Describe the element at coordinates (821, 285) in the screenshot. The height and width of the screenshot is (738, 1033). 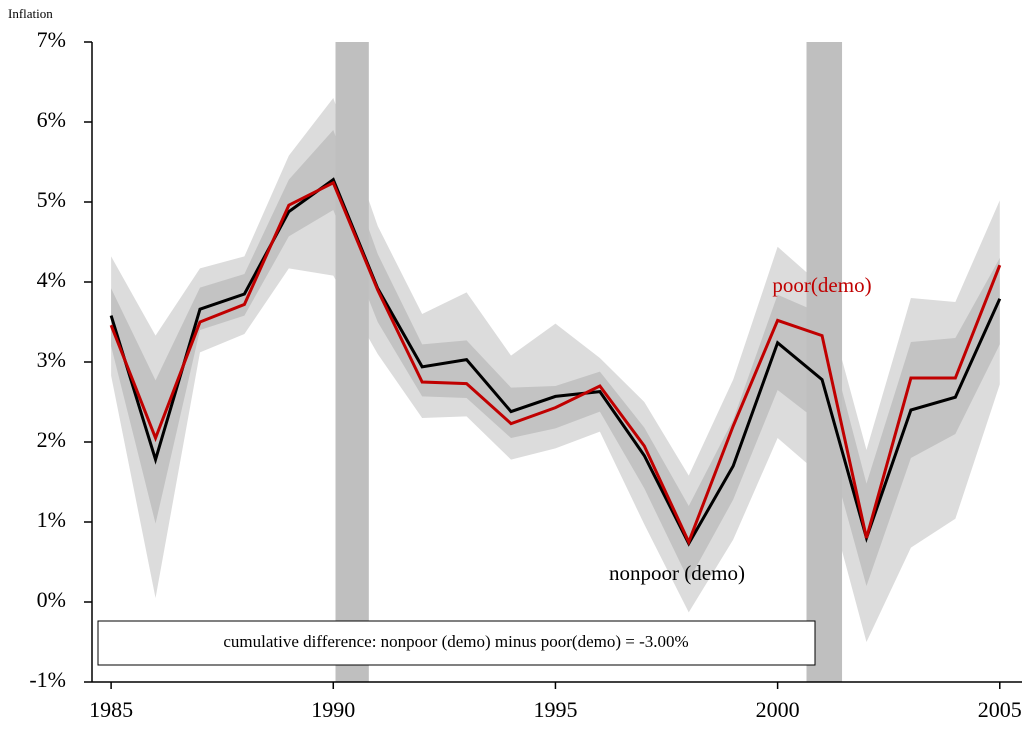
I see `series-label: poor(demo)` at that location.